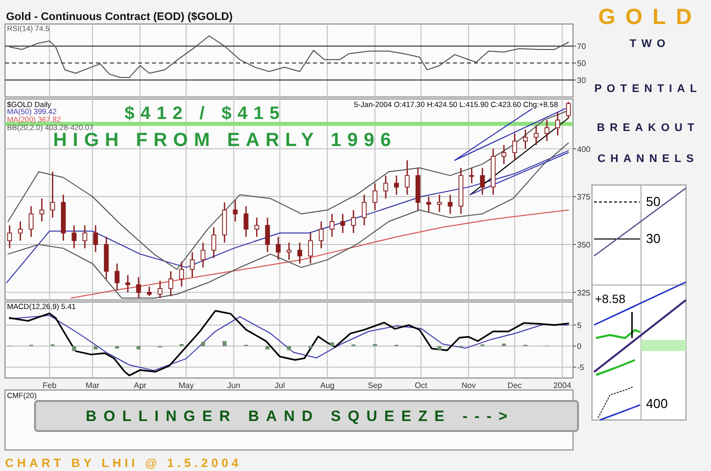 Image resolution: width=711 pixels, height=471 pixels. I want to click on text: BREAKOUT, so click(648, 128).